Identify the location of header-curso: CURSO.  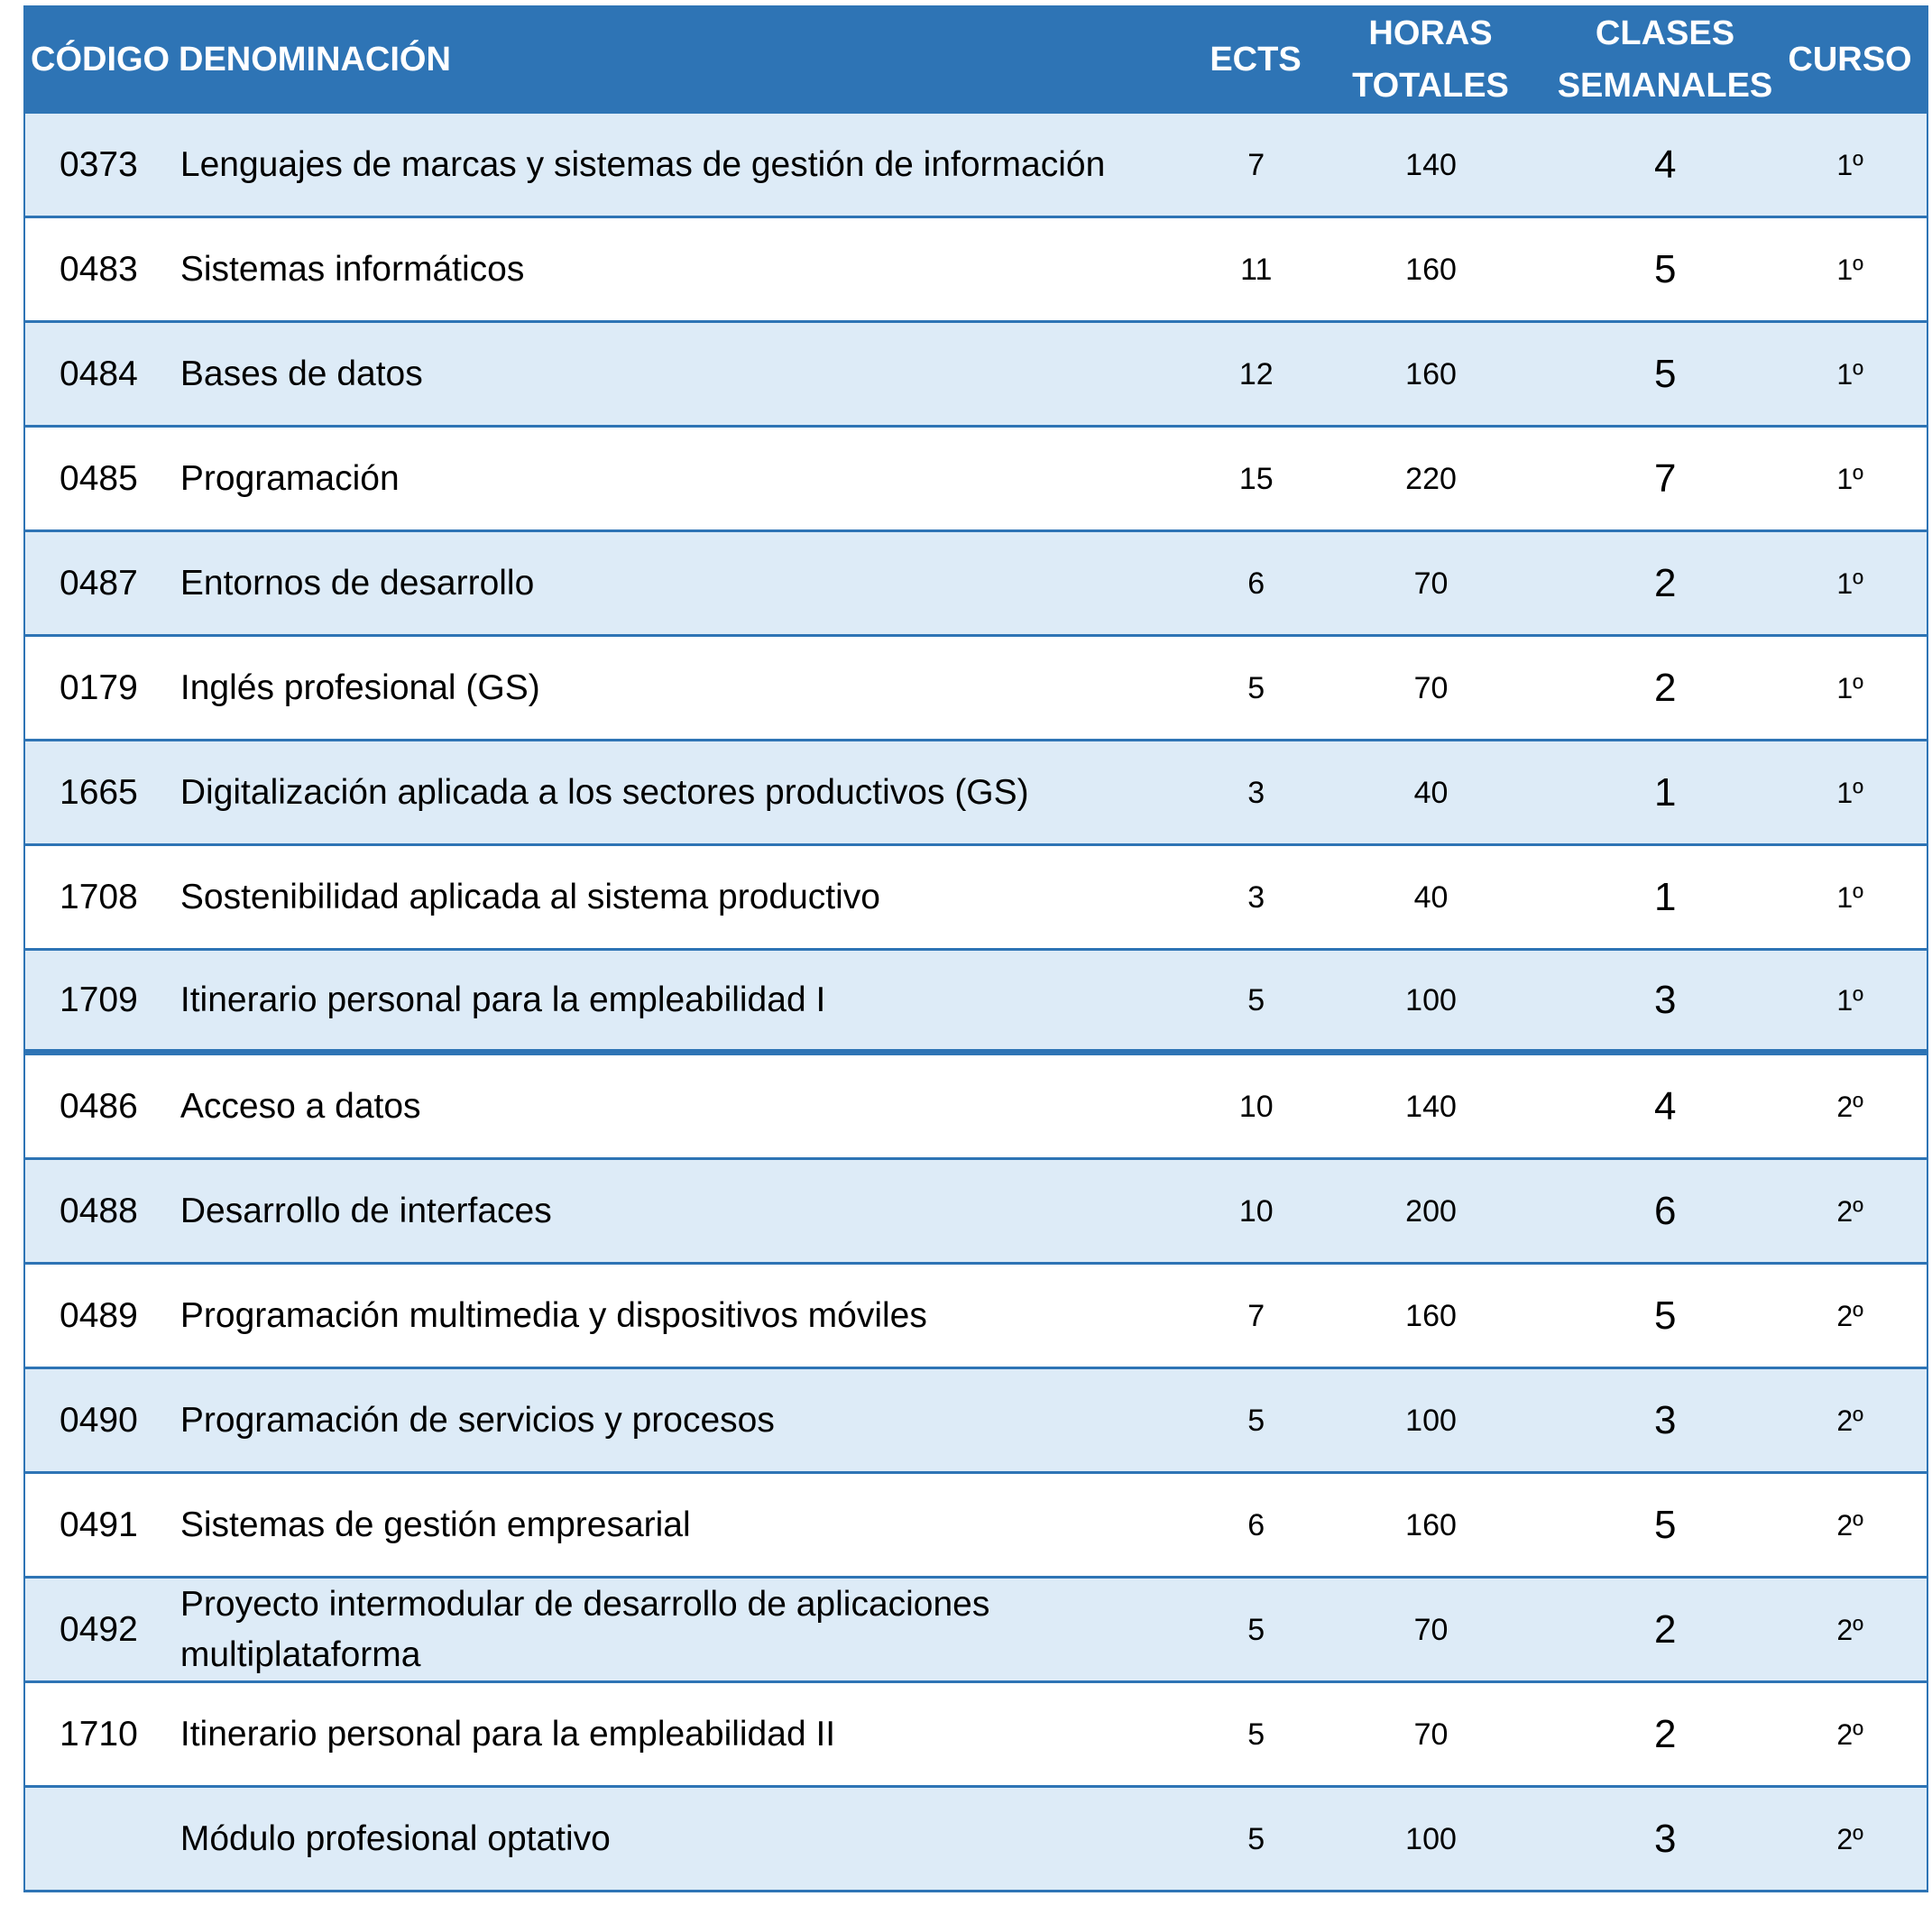
(1850, 59).